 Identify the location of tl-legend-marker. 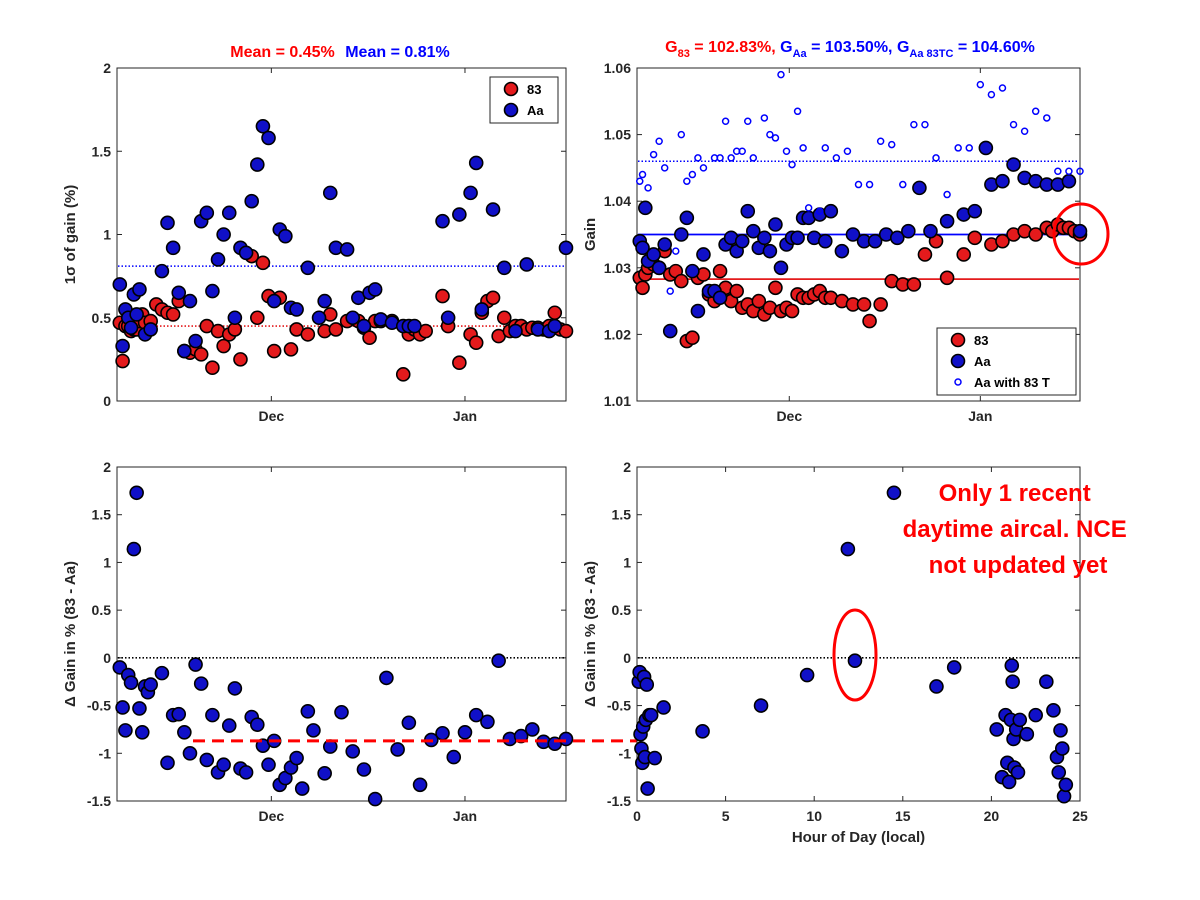
(511, 89).